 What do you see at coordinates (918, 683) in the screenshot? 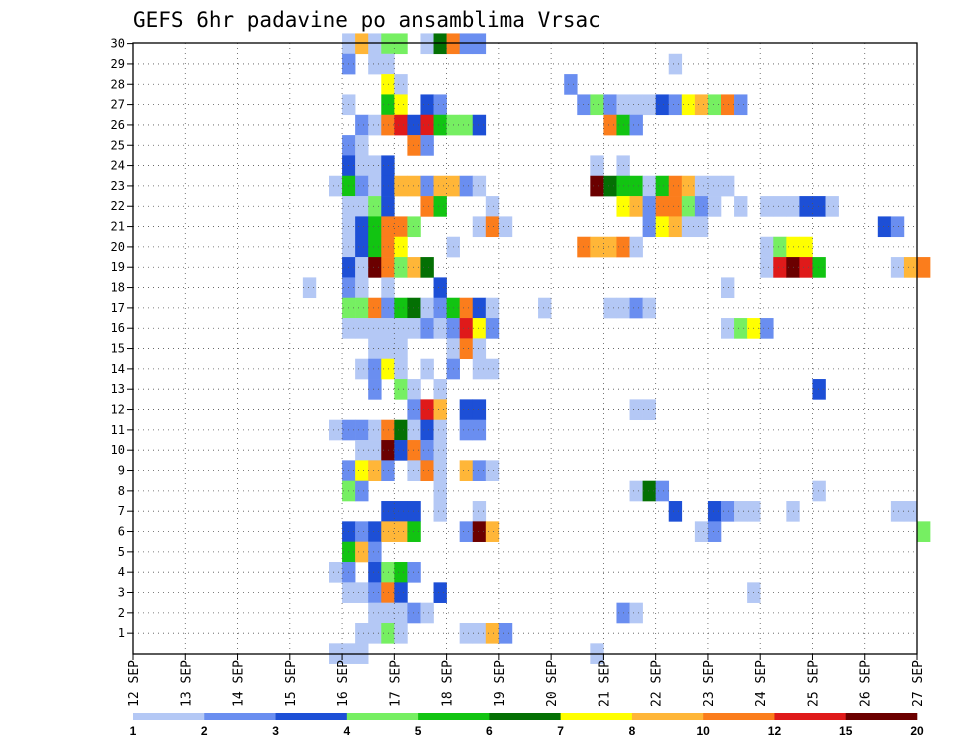
I see `x-tick-label: 27 SEP` at bounding box center [918, 683].